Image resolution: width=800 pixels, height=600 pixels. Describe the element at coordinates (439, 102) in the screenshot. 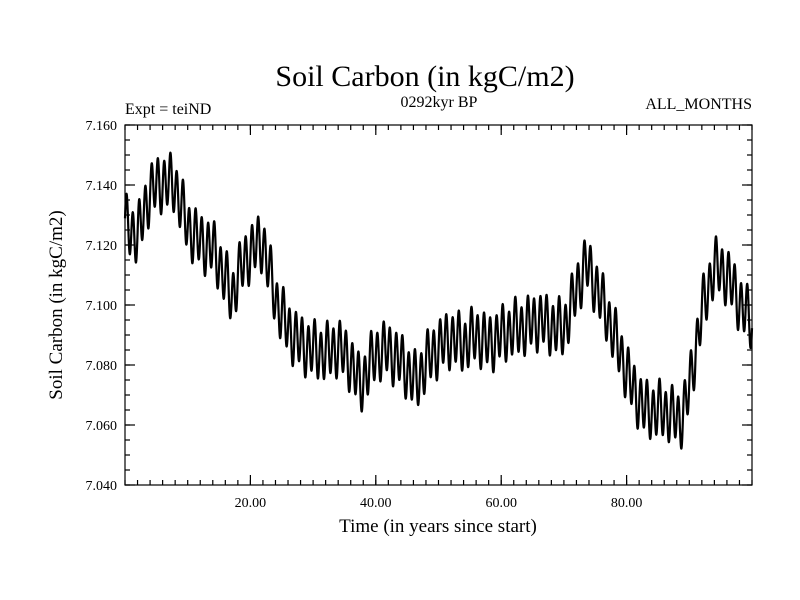

I see `period-label: 0292kyr BP` at that location.